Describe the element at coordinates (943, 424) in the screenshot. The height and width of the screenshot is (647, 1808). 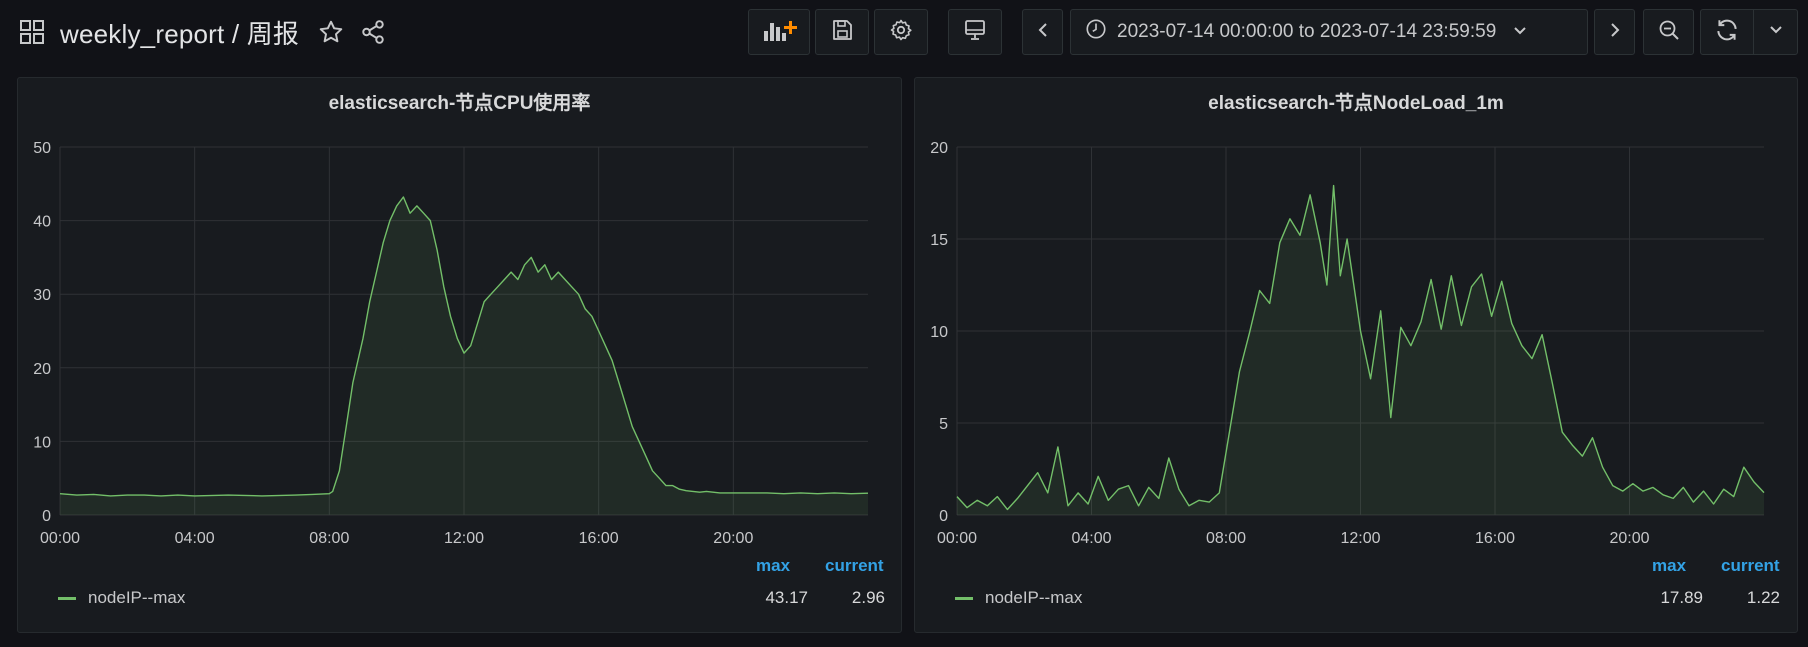
I see `y-tick-label: 5` at that location.